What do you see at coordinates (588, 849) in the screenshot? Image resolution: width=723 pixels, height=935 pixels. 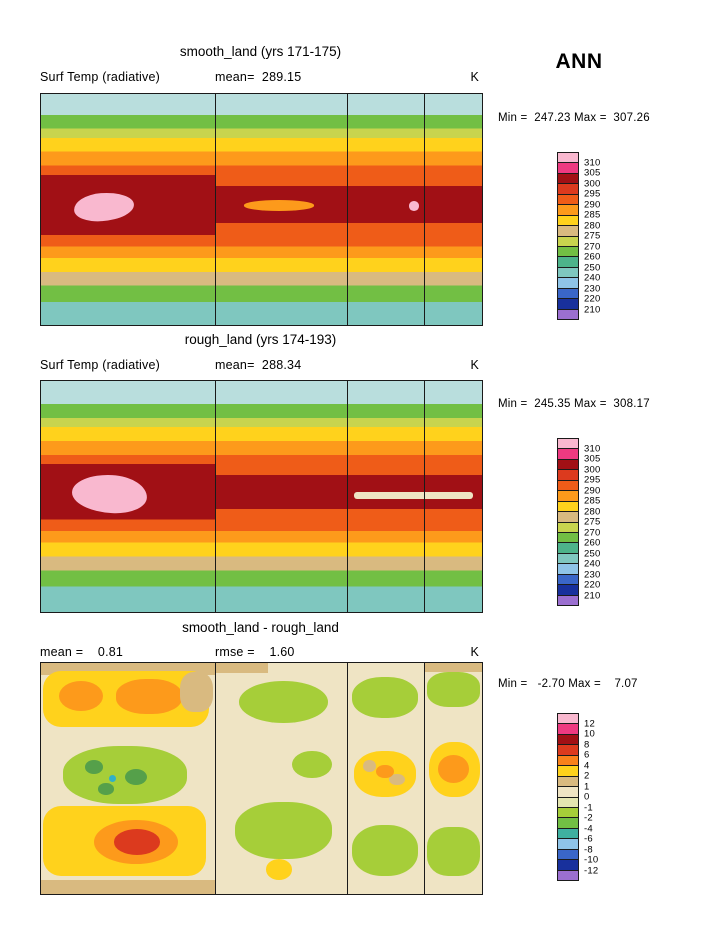 I see `colorbar-tick-label: -8` at bounding box center [588, 849].